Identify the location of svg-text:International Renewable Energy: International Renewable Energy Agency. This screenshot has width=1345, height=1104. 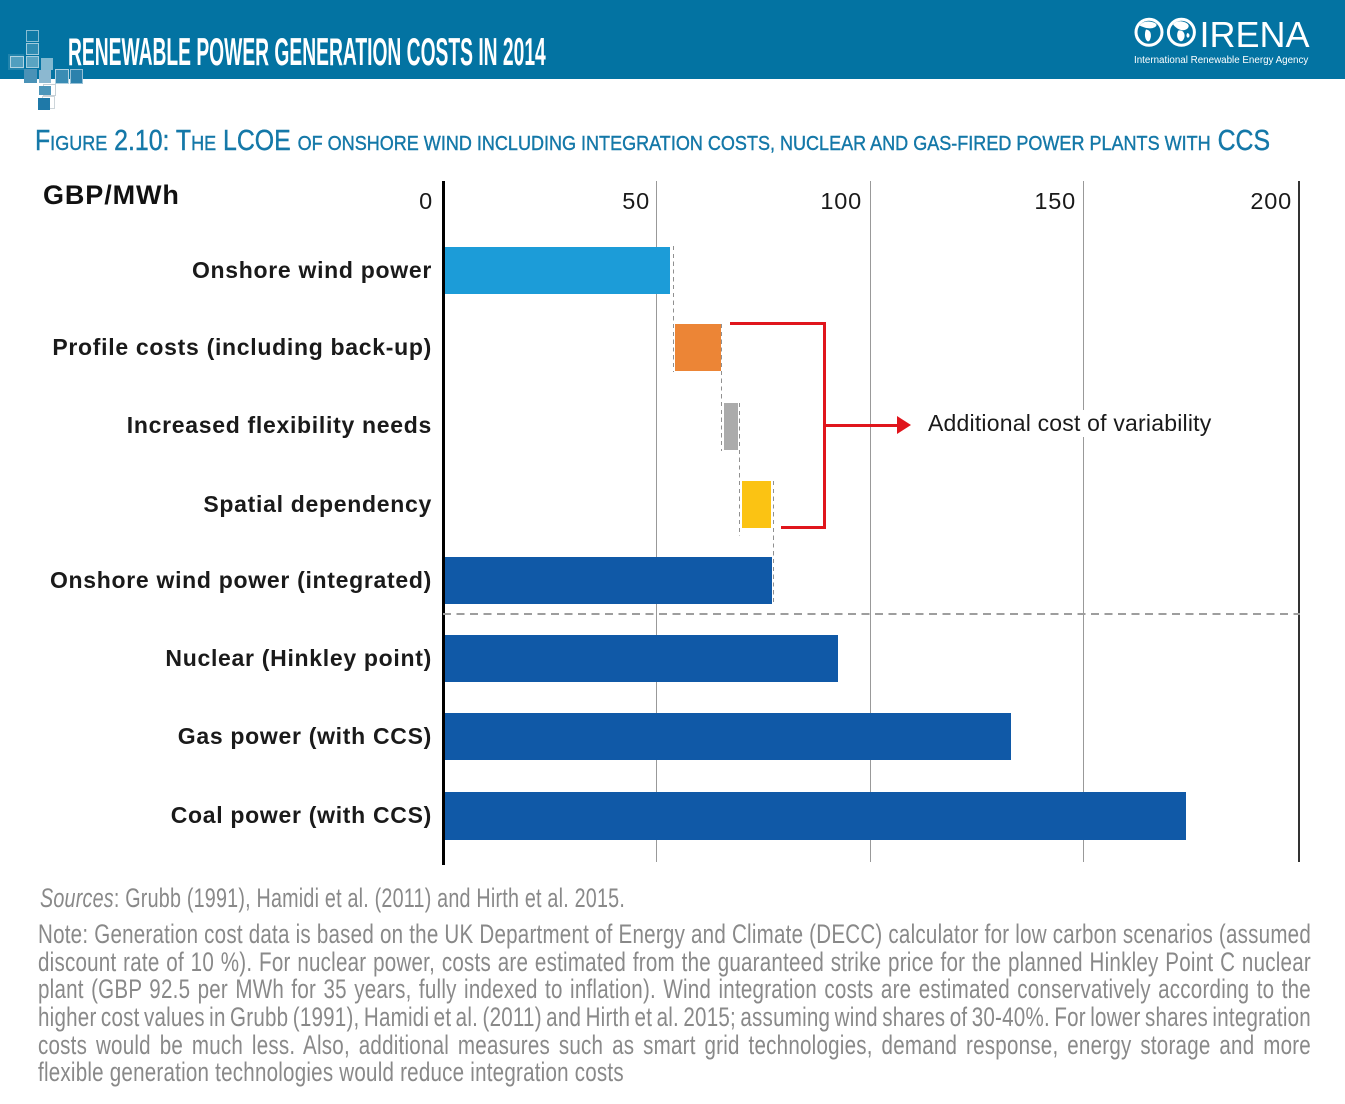
(1221, 60).